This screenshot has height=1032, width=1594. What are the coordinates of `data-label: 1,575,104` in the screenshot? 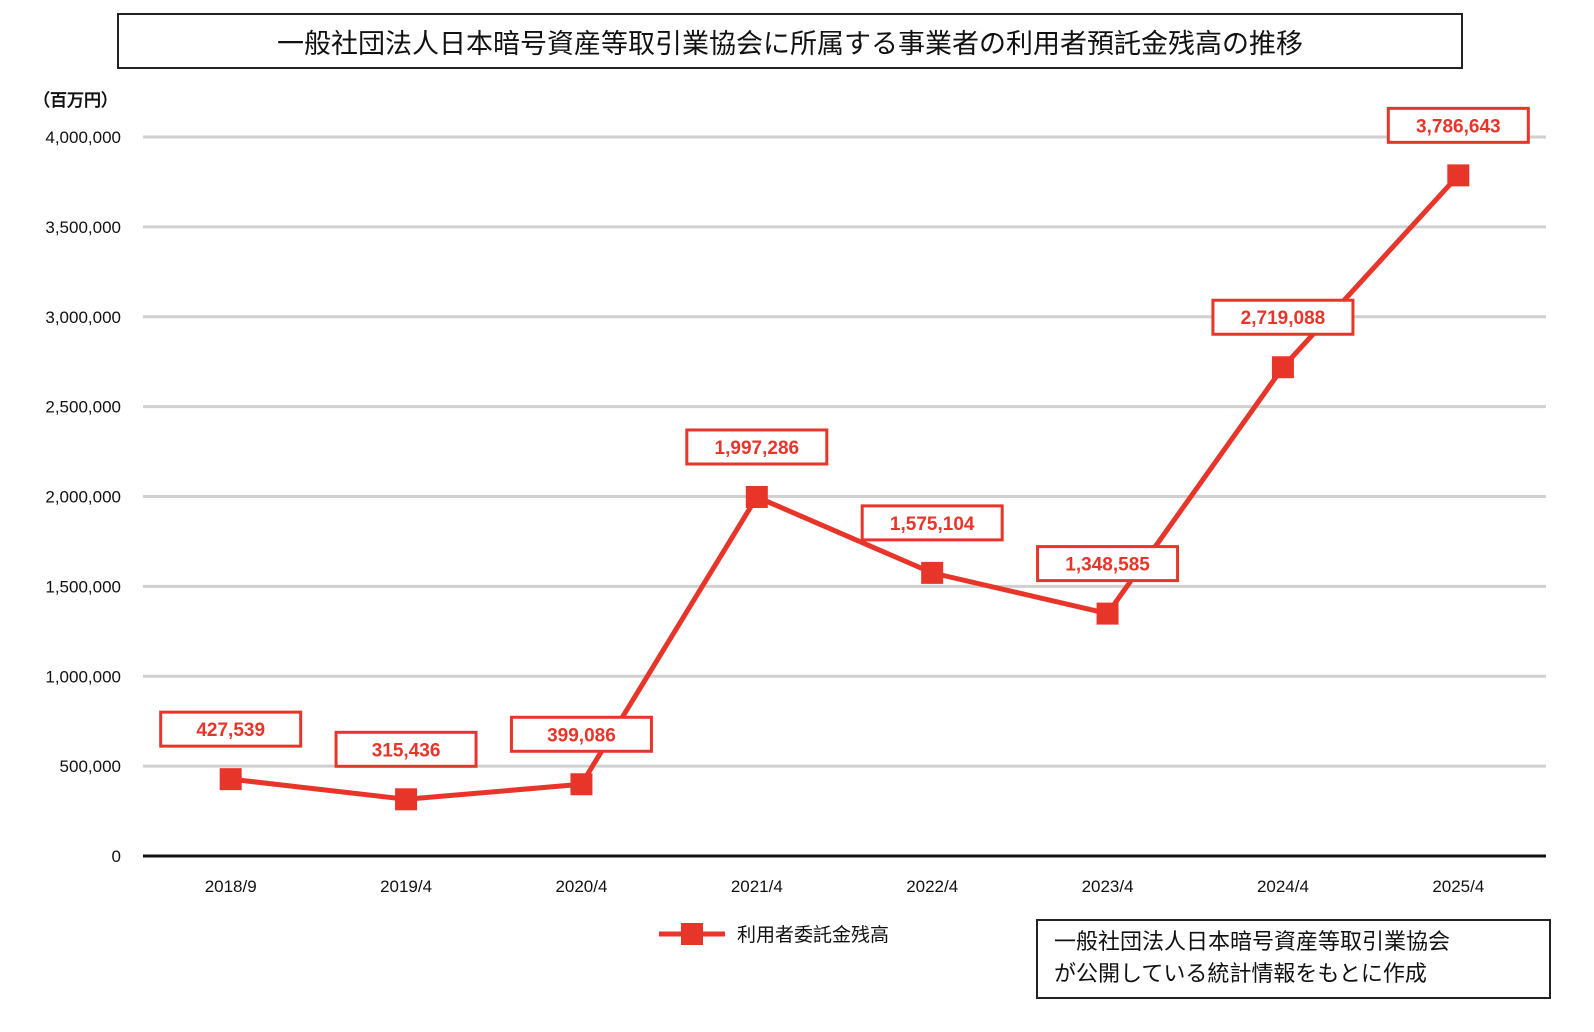 It's located at (932, 524).